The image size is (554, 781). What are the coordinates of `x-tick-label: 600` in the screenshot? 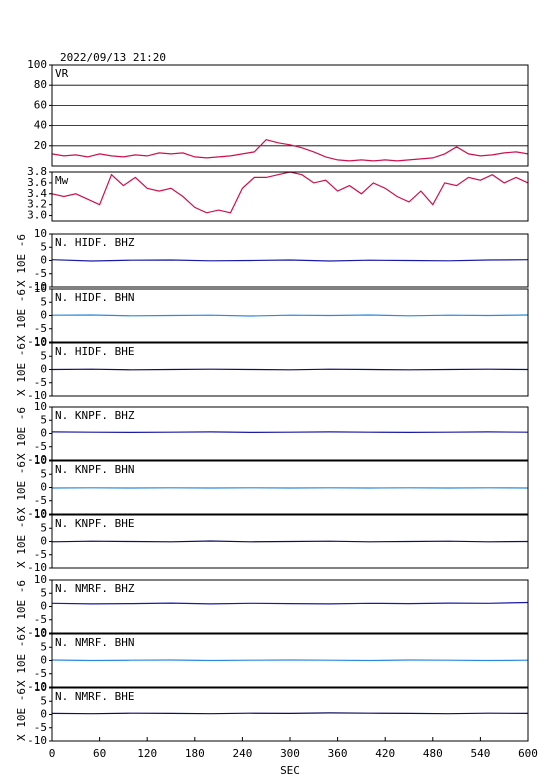 It's located at (528, 753).